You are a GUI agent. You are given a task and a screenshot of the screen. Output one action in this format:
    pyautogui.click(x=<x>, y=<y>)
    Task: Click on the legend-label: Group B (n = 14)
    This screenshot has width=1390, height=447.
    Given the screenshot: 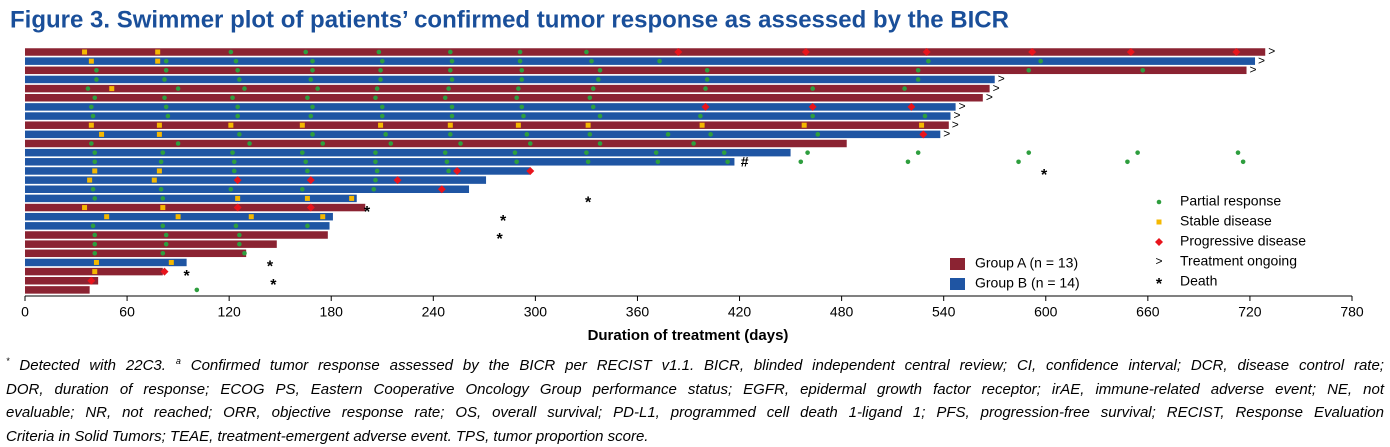 What is the action you would take?
    pyautogui.click(x=1027, y=283)
    